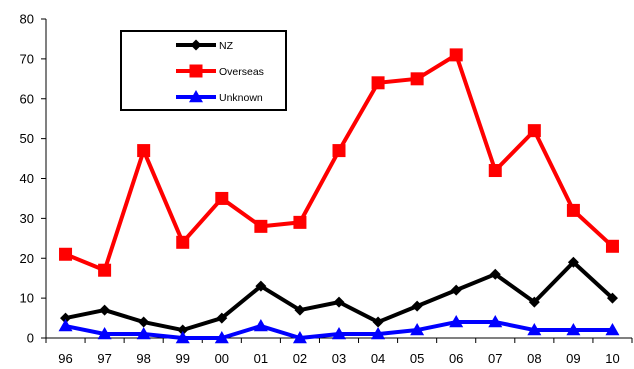 Image resolution: width=634 pixels, height=369 pixels. Describe the element at coordinates (196, 71) in the screenshot. I see `legend-marker-overseas` at that location.